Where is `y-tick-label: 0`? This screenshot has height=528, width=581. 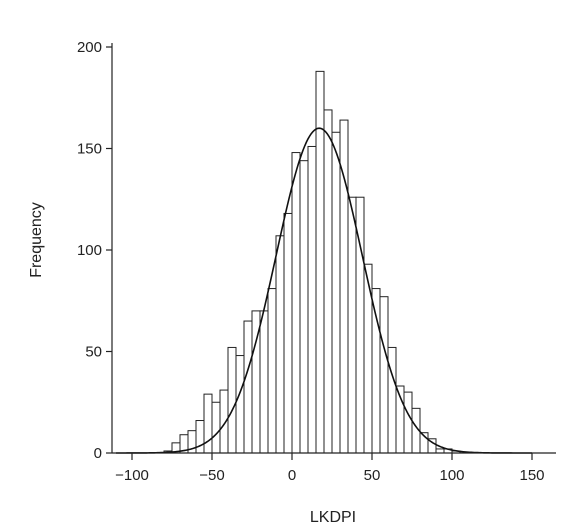
y-tick-label: 0 is located at coordinates (98, 453).